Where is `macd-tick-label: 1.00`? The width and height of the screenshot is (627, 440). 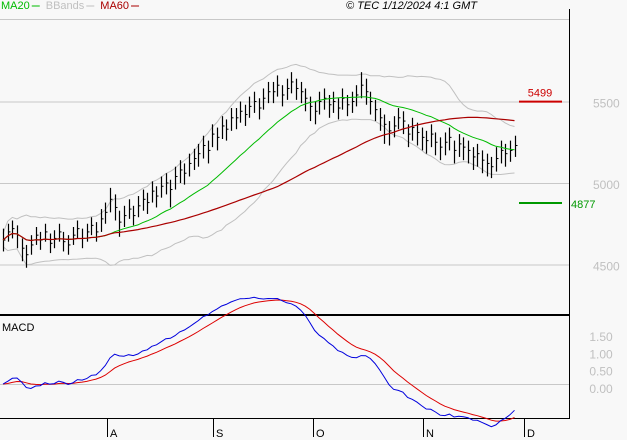 macd-tick-label: 1.00 is located at coordinates (601, 354).